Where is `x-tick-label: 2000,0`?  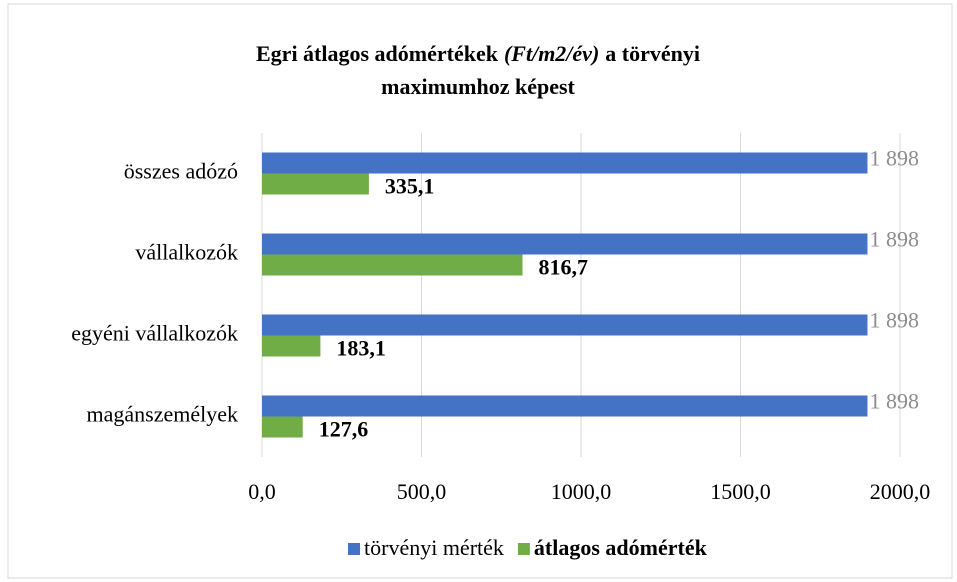
x-tick-label: 2000,0 is located at coordinates (900, 491).